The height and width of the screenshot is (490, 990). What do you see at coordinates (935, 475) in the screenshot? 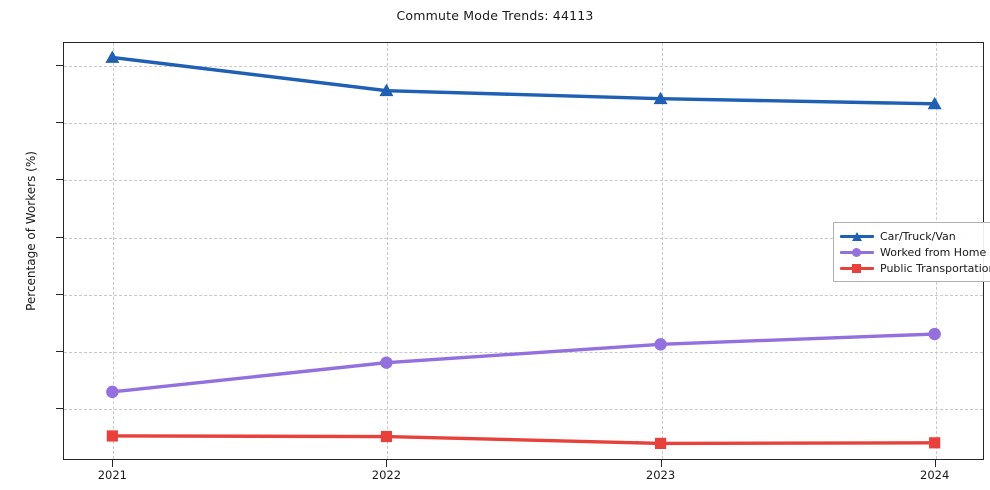
I see `x-tick-label: 2024` at bounding box center [935, 475].